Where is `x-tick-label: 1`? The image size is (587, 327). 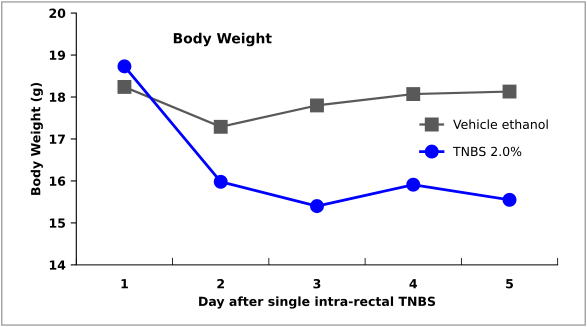
x-tick-label: 1 is located at coordinates (125, 283).